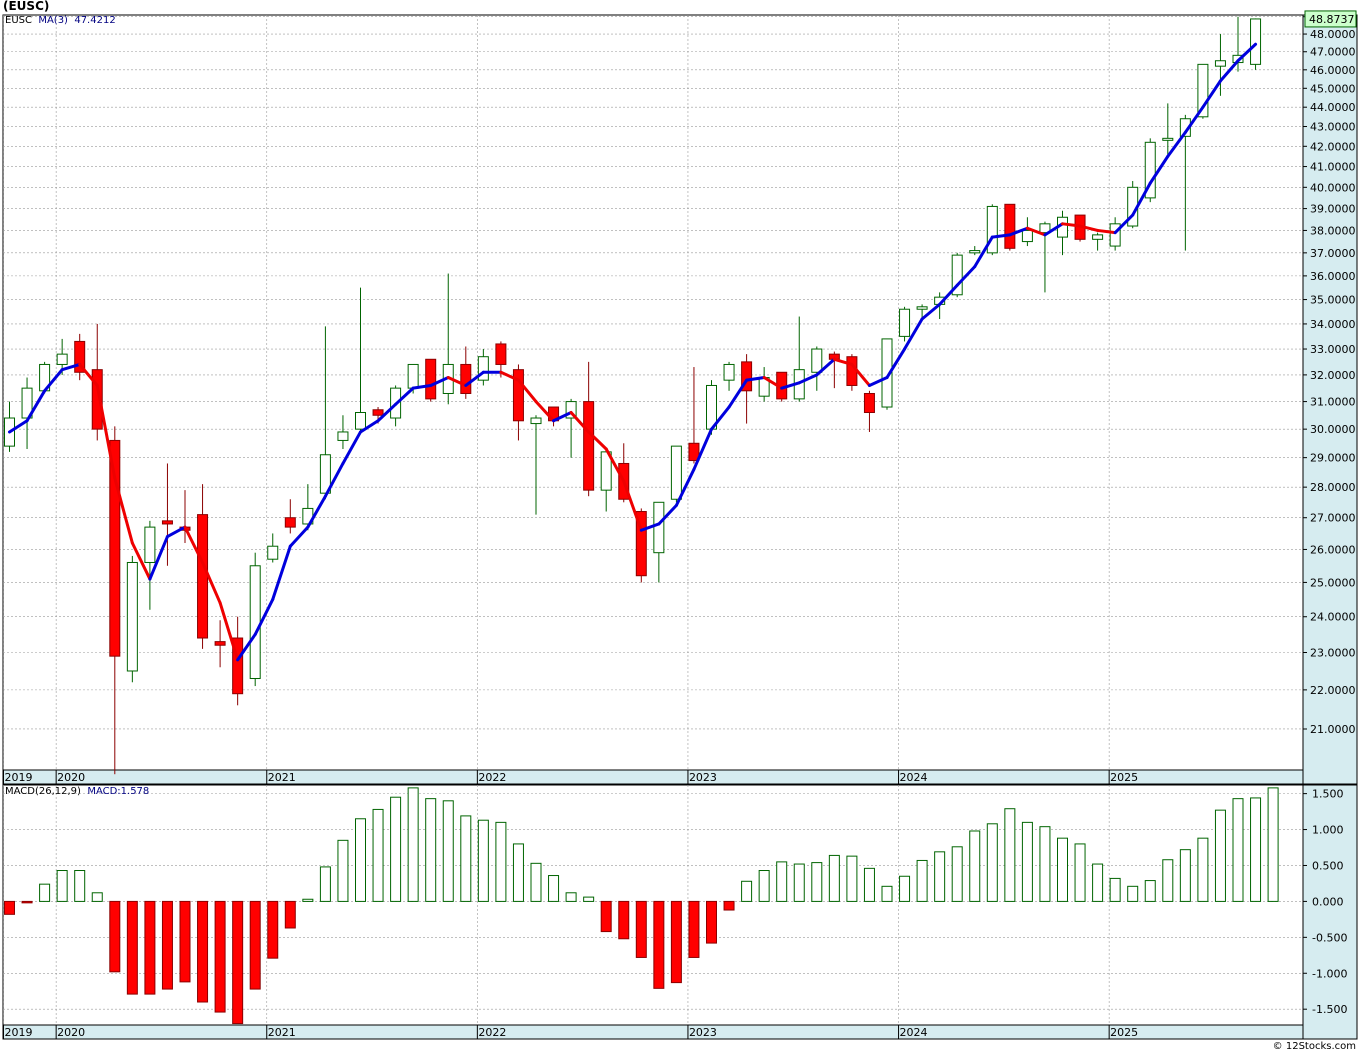 The width and height of the screenshot is (1360, 1060). Describe the element at coordinates (1328, 901) in the screenshot. I see `macd-y-tick-label: 0.000` at that location.